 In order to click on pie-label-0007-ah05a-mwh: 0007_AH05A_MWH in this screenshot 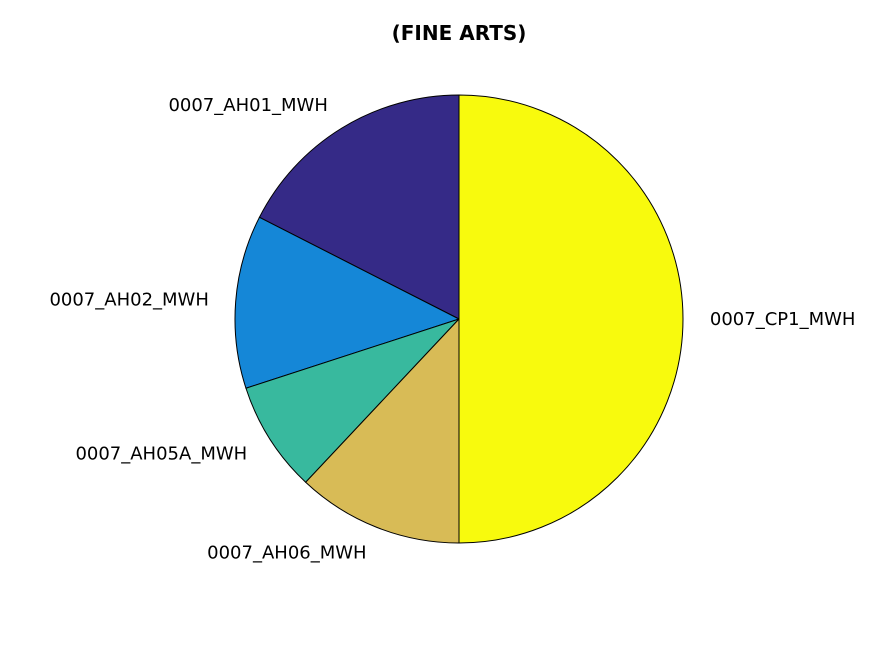, I will do `click(161, 453)`.